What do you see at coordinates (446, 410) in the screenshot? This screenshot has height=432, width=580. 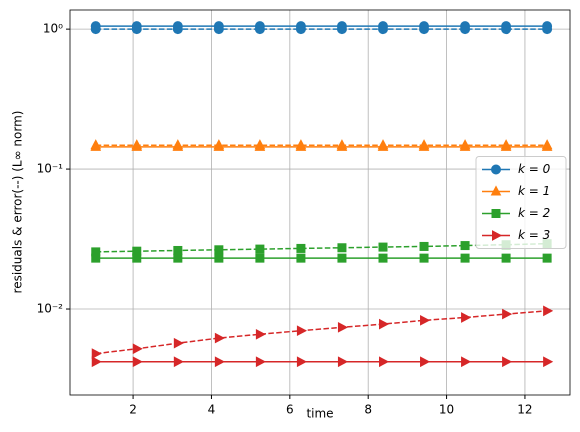 I see `x-tick-label: 10` at bounding box center [446, 410].